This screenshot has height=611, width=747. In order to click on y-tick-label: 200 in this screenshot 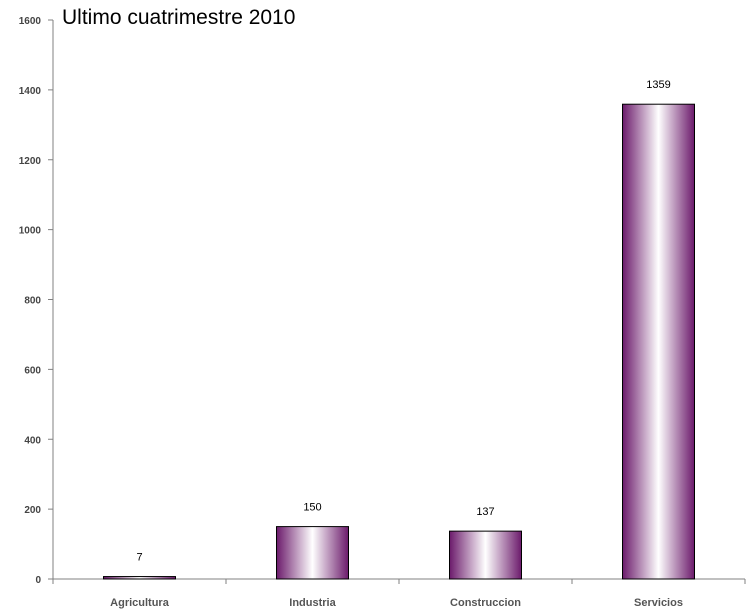, I will do `click(32, 510)`.